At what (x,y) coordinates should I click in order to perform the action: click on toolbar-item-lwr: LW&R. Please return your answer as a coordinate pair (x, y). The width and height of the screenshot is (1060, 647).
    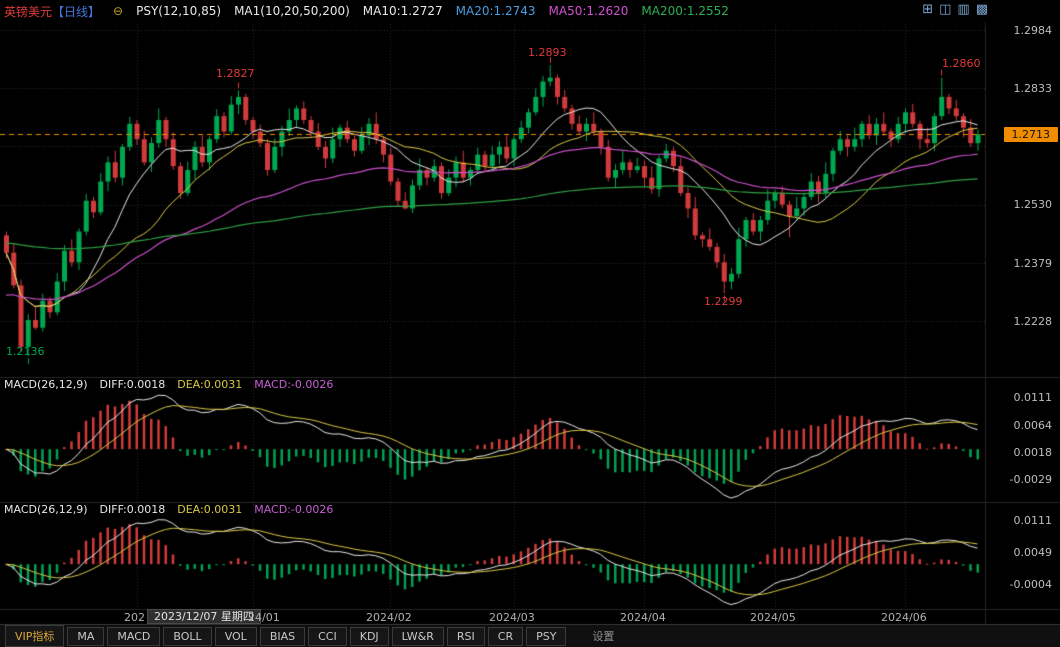
    Looking at the image, I should click on (417, 636).